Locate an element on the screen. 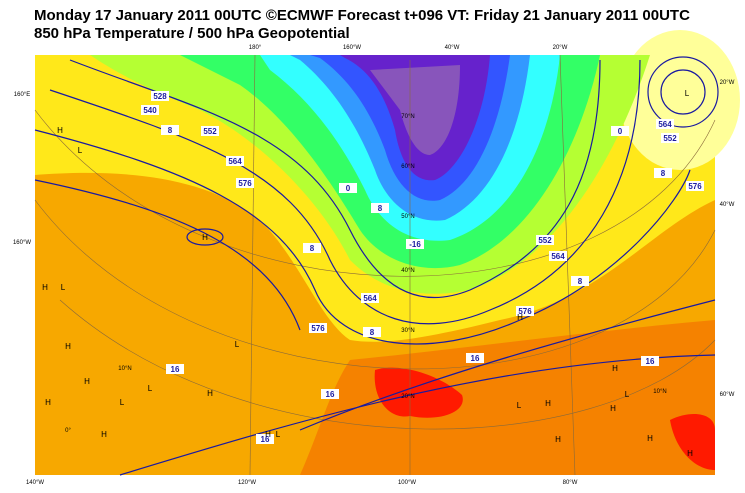 The image size is (745, 493). longitude-label: 40°W is located at coordinates (727, 205).